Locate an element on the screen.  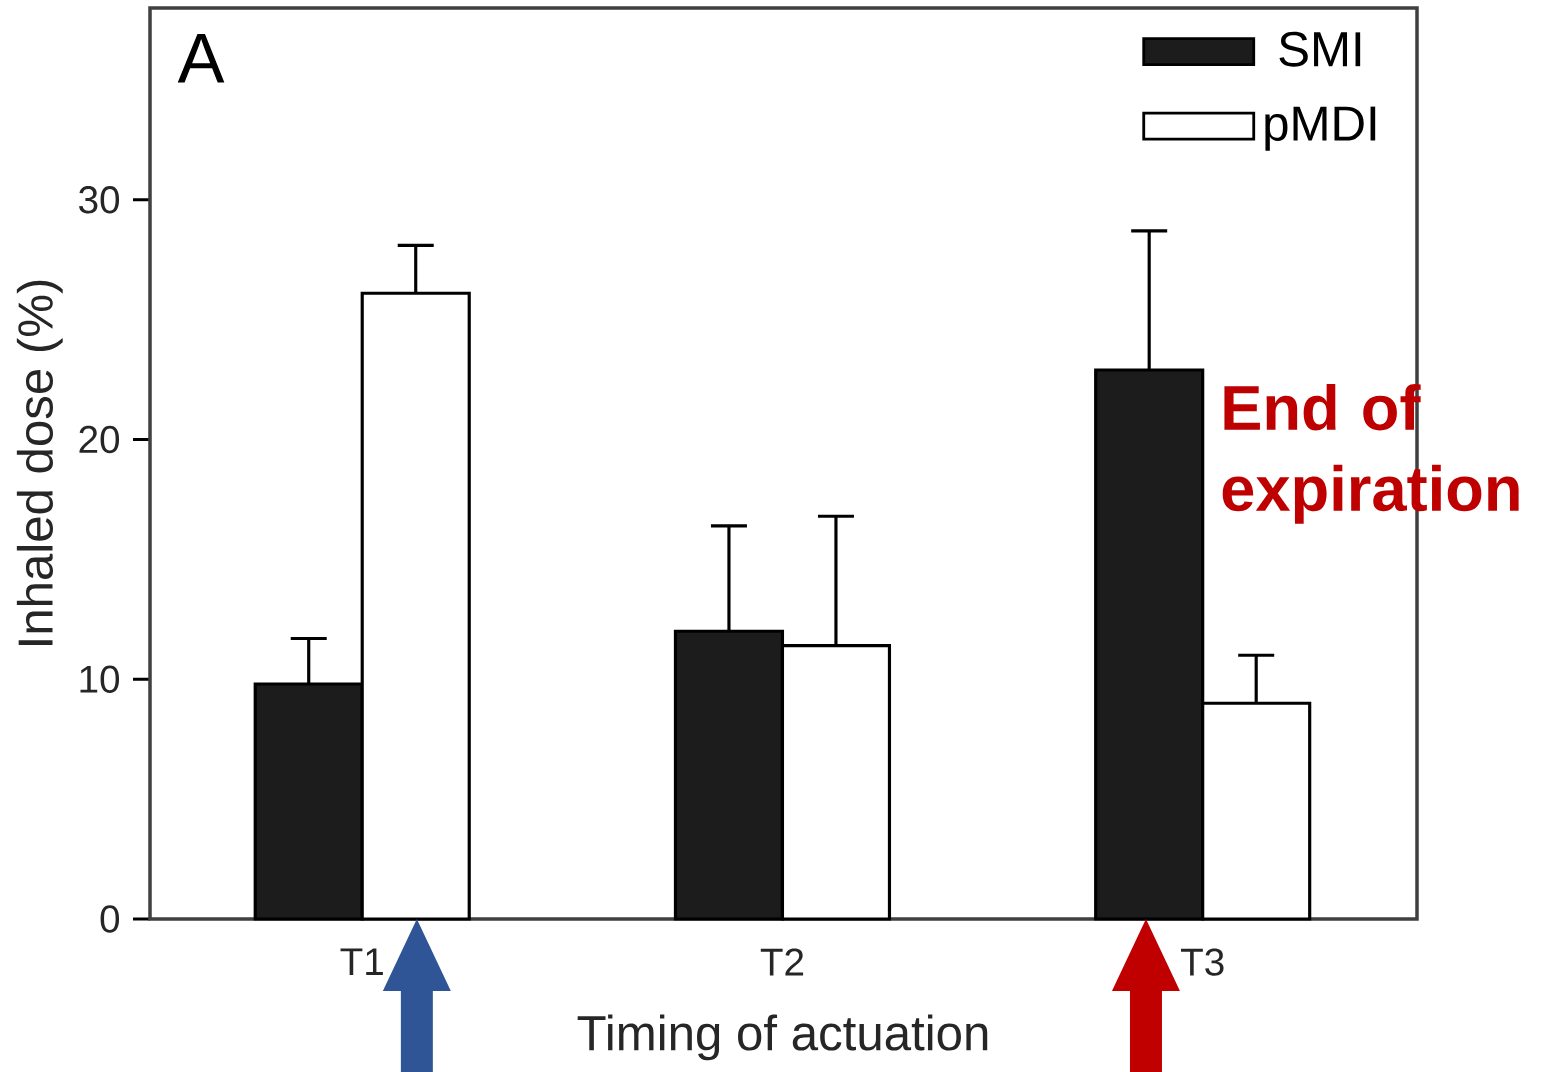
y-tick-label: 20 is located at coordinates (99, 439).